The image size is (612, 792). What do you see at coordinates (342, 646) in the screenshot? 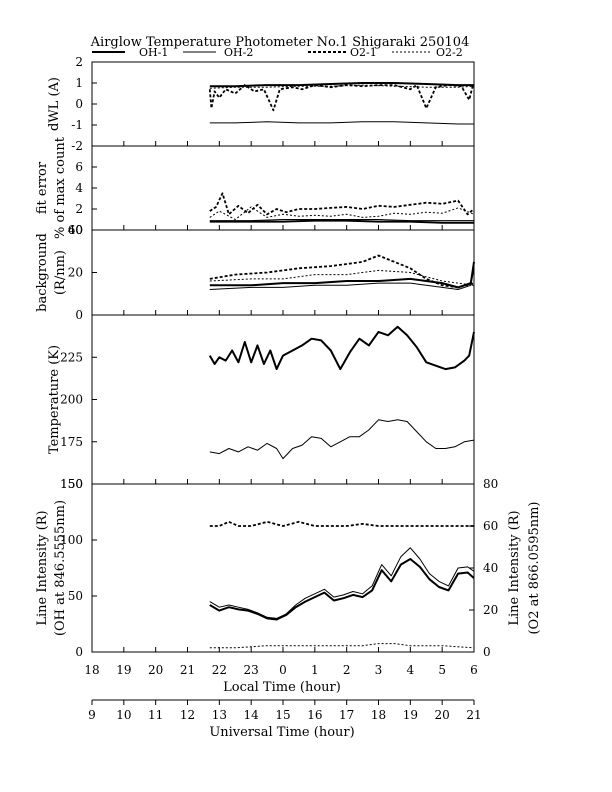
I see `series-line-int-o22` at bounding box center [342, 646].